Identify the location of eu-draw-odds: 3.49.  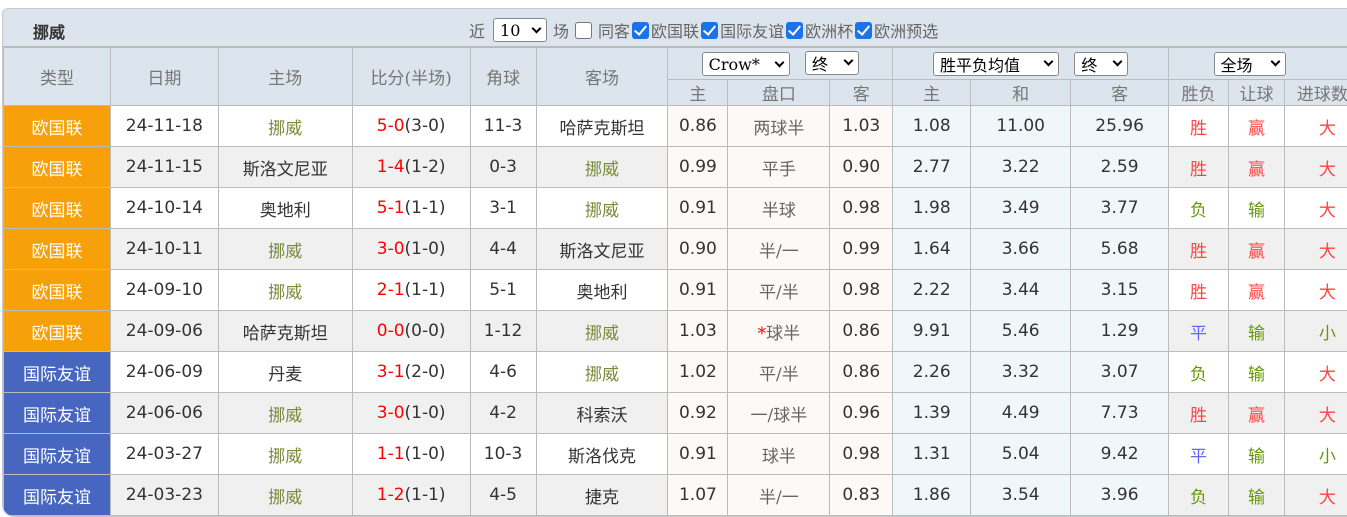
(1021, 208).